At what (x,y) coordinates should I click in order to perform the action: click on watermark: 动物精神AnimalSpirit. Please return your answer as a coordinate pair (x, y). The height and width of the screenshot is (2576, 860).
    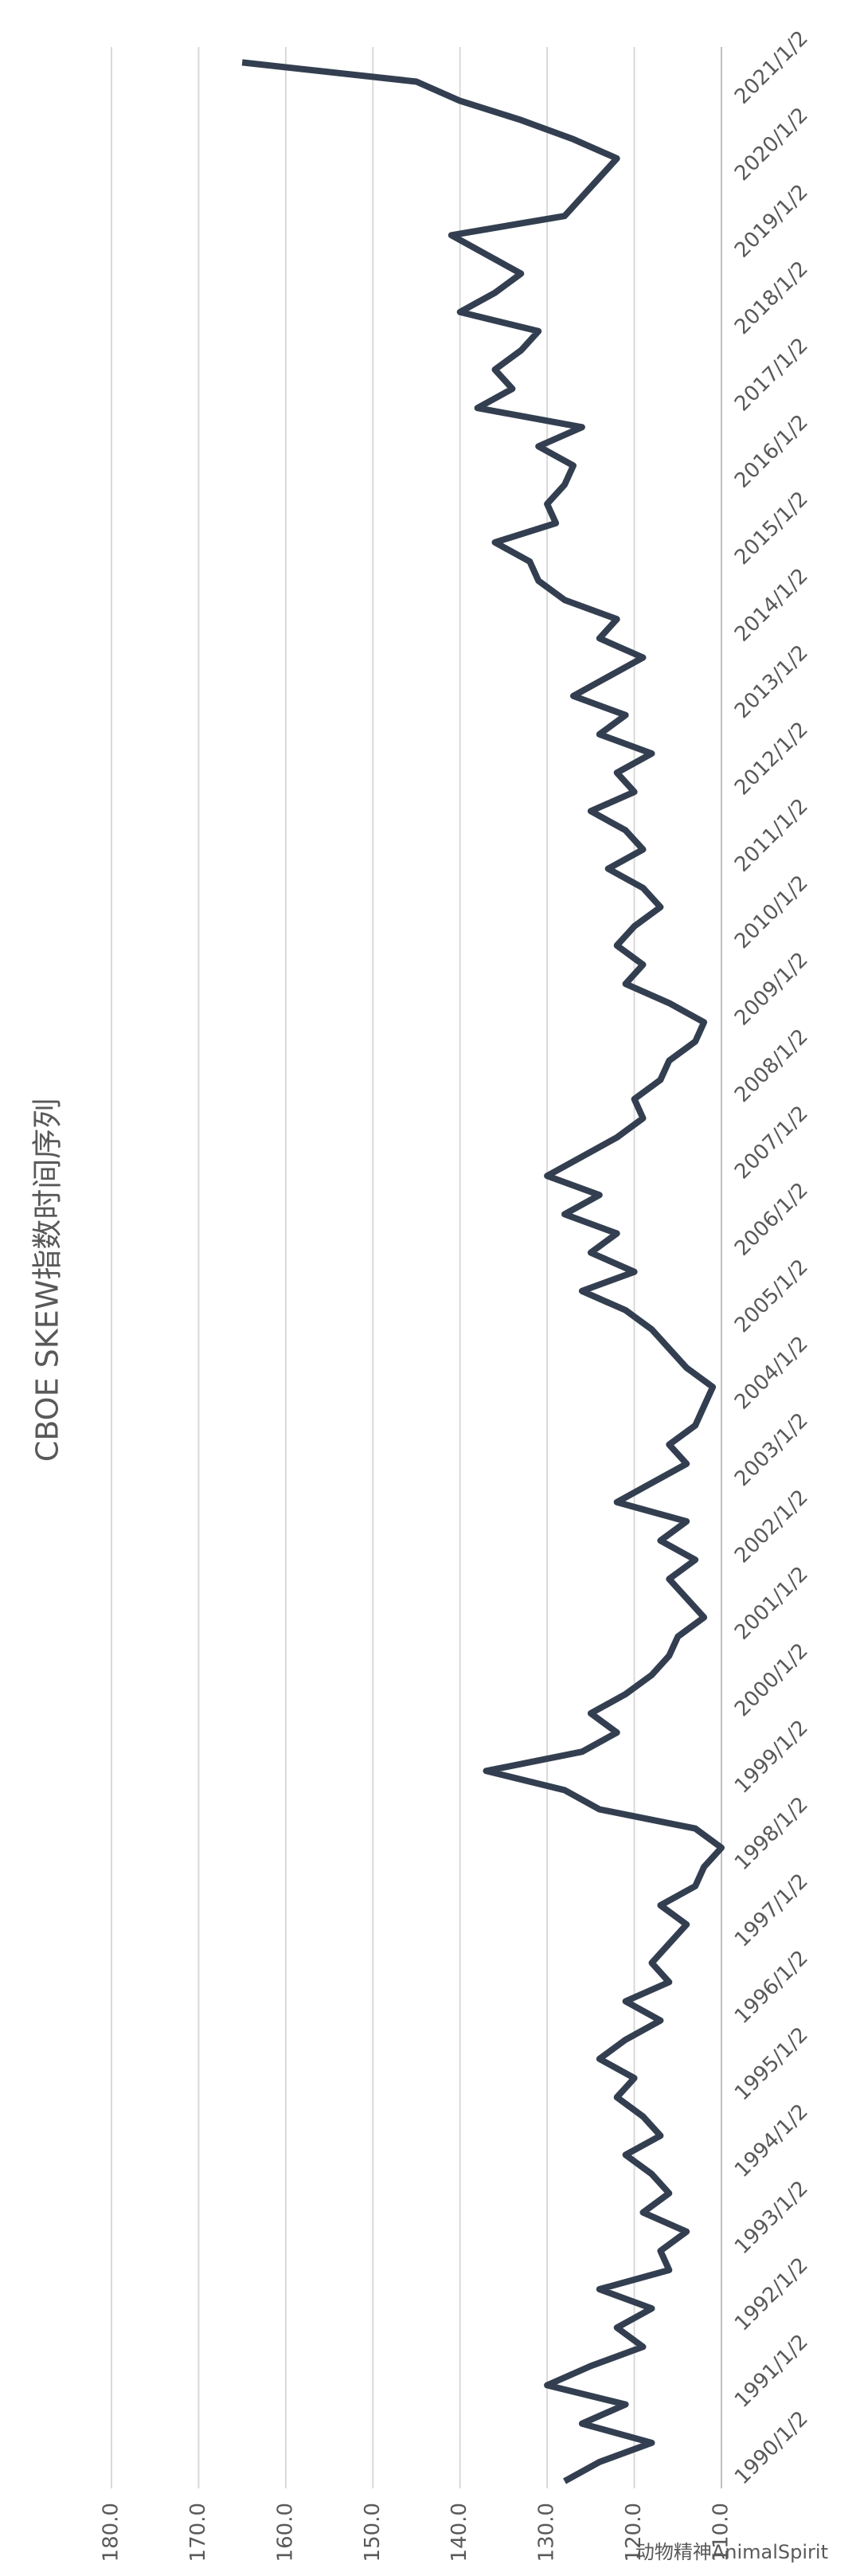
    Looking at the image, I should click on (731, 2552).